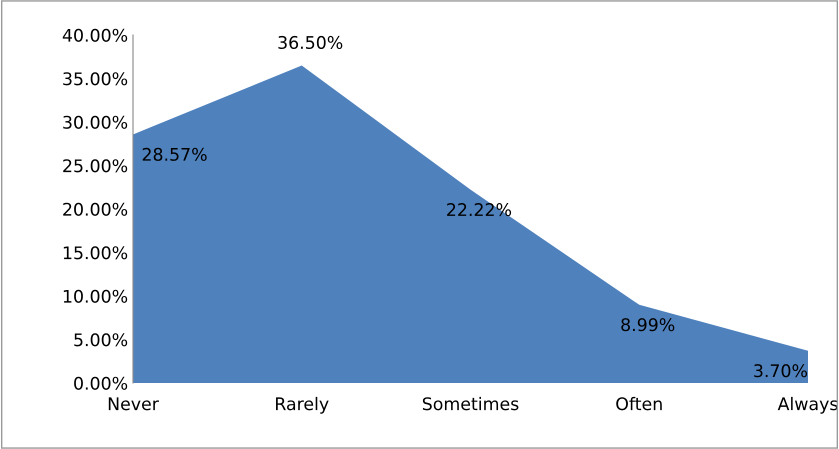 This screenshot has height=449, width=839. What do you see at coordinates (639, 403) in the screenshot?
I see `x-tick-label: Often` at bounding box center [639, 403].